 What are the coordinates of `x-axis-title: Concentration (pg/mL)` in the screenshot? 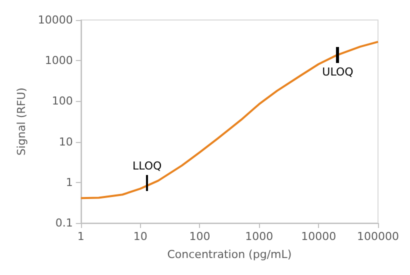 It's located at (229, 254).